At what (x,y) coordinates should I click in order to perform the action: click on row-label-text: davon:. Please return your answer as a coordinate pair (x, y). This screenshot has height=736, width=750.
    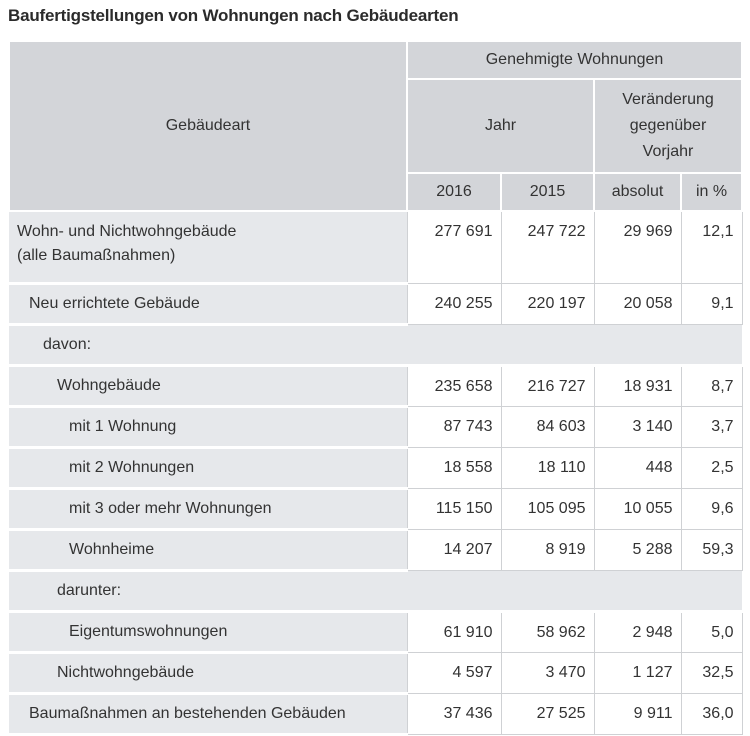
    Looking at the image, I should click on (67, 344).